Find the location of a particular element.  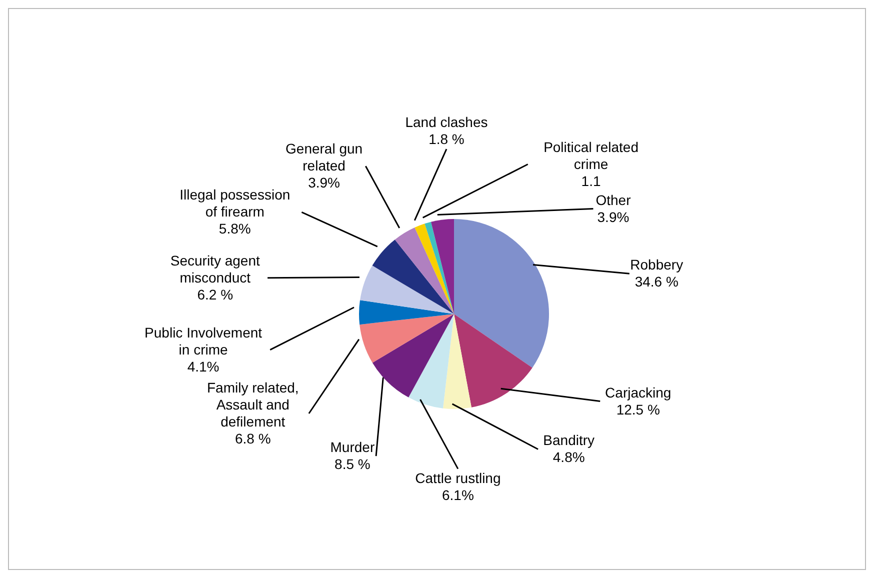

data-label: 6.8 % is located at coordinates (252, 438).